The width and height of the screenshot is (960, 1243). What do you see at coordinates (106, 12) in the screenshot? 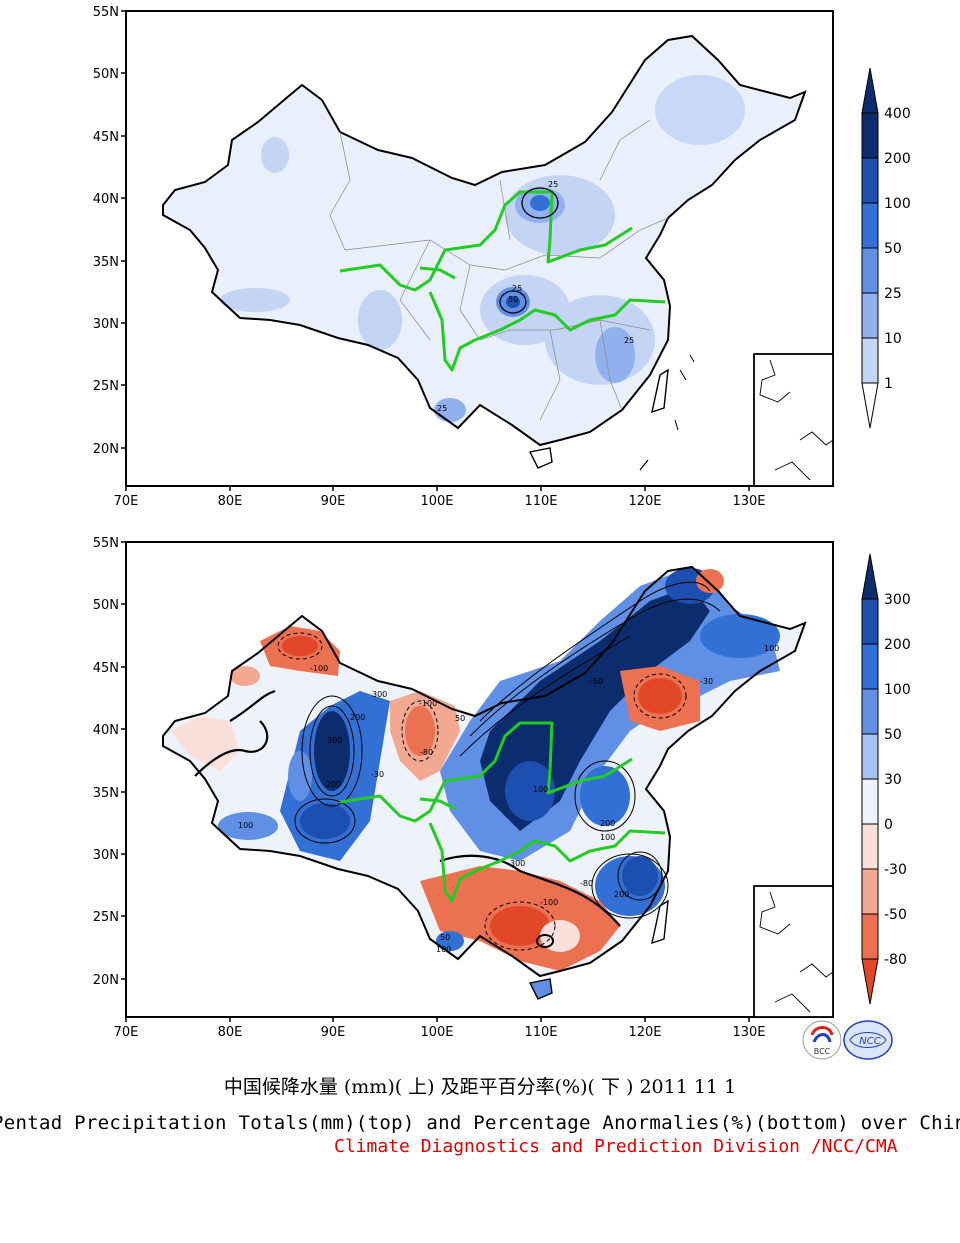
I see `top-y-tick: 55N` at bounding box center [106, 12].